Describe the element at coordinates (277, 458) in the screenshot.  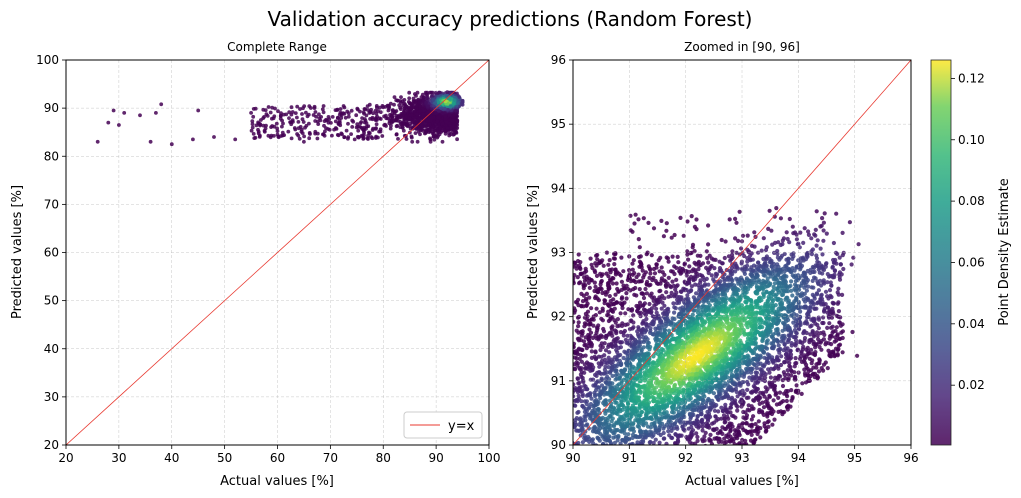
I see `panel1-xtick-label: 60` at that location.